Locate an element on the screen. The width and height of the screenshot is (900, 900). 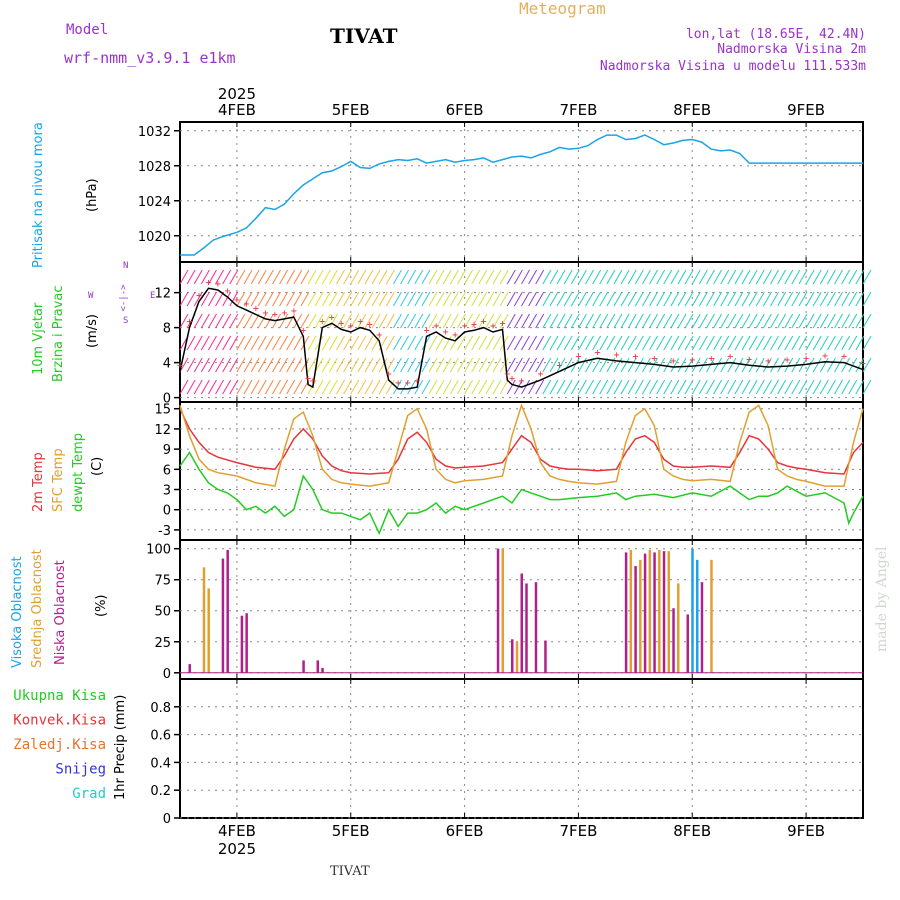
compass-arrow: <-|-> is located at coordinates (124, 298).